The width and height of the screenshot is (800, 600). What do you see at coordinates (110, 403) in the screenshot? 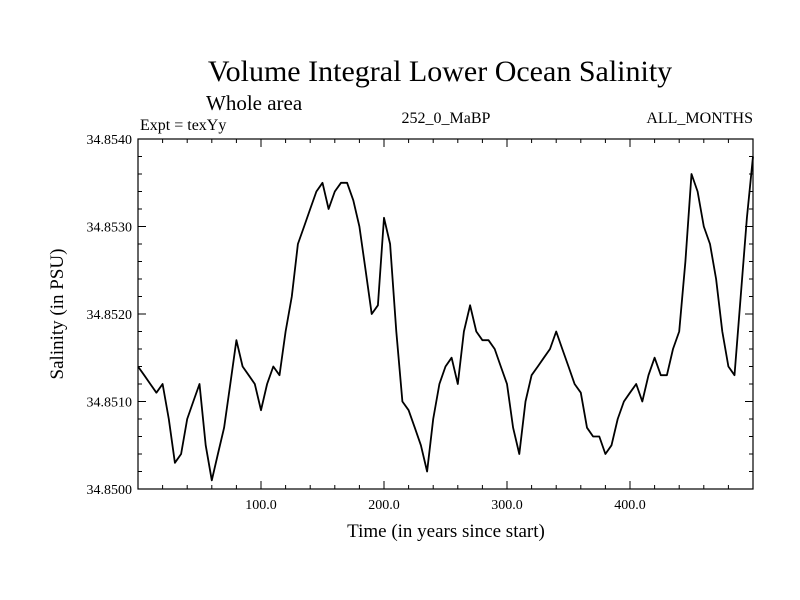
I see `y-tick-label: 34.8510` at bounding box center [110, 403].